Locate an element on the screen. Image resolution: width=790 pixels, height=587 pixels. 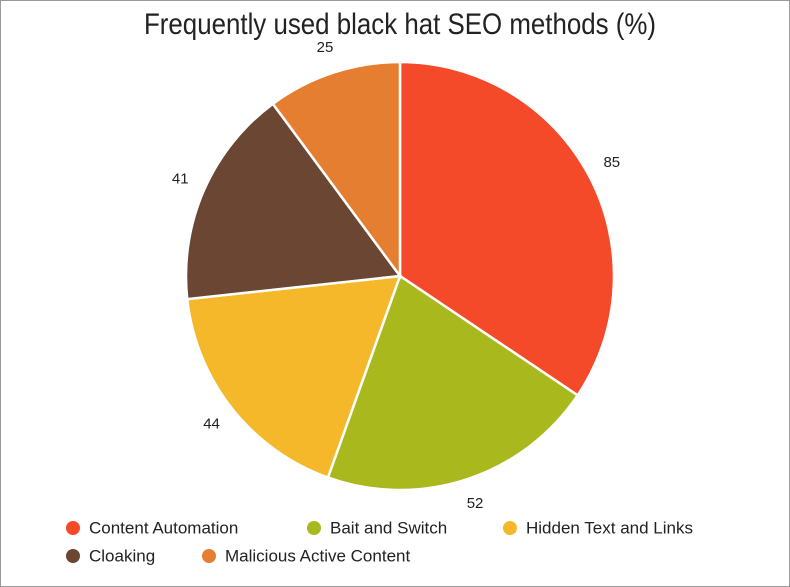
legend-label: Cloaking is located at coordinates (122, 555).